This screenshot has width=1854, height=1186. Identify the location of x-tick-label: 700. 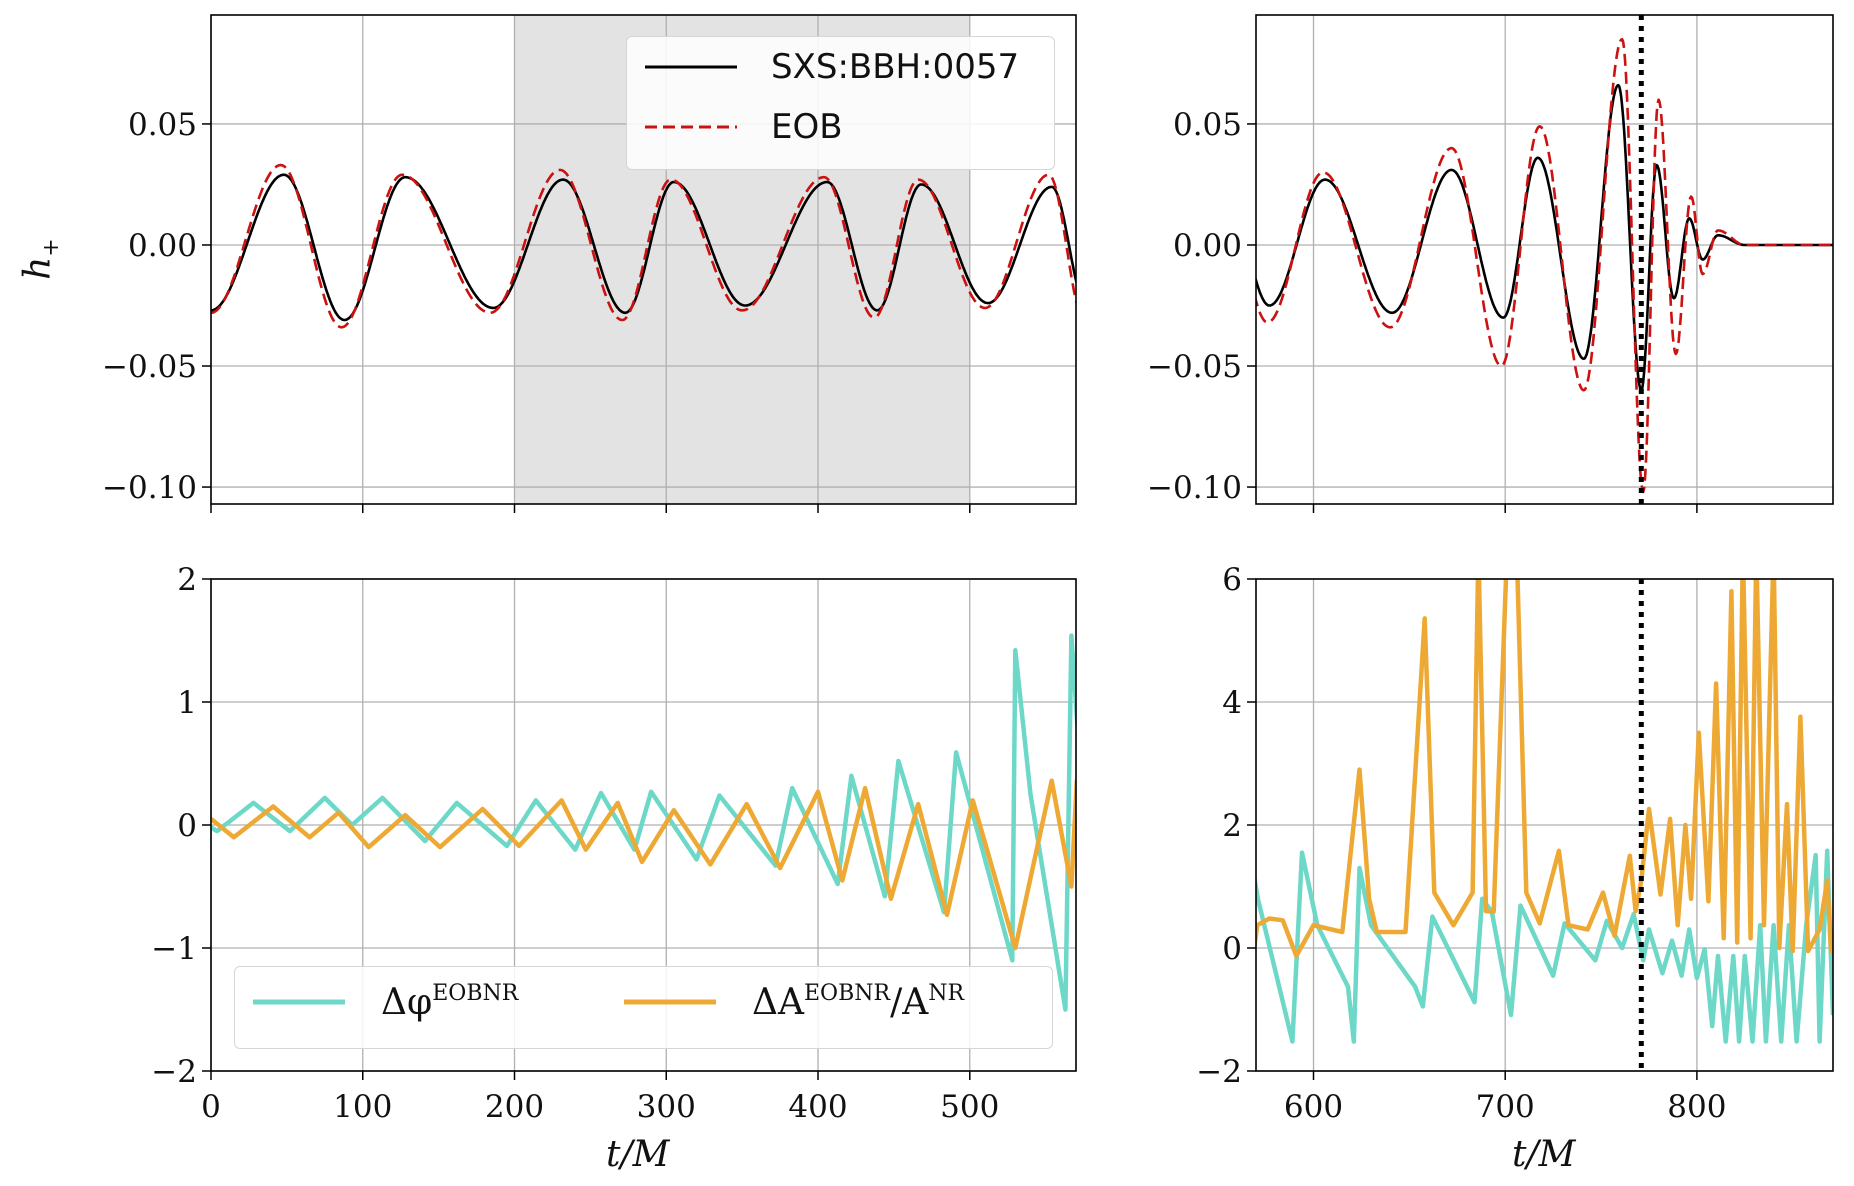
(1505, 1107).